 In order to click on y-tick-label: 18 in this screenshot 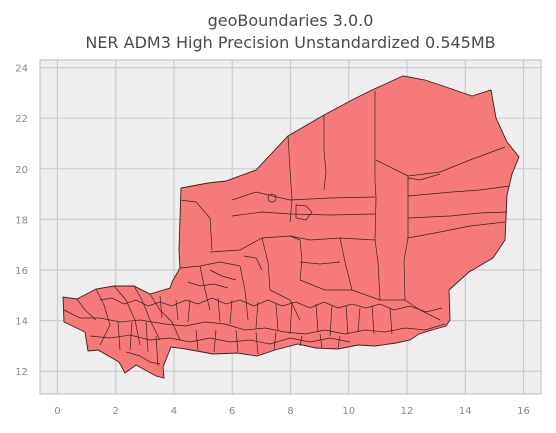, I will do `click(21, 220)`.